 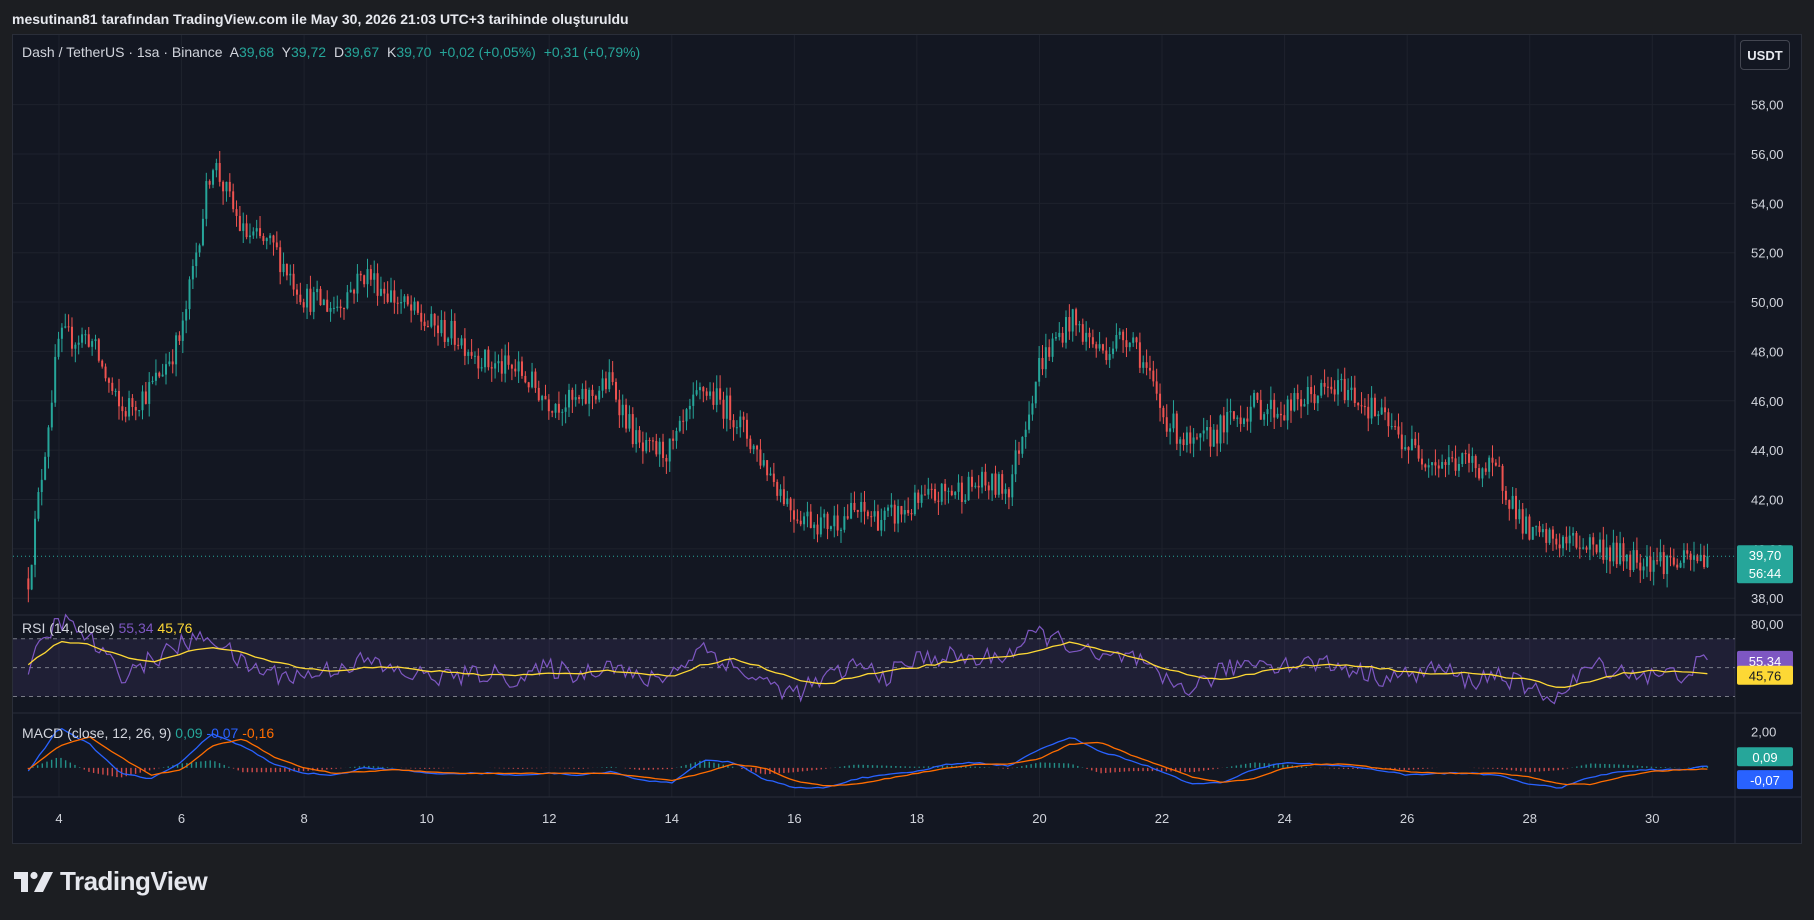 I want to click on macd-value-badge-text-0: 0,09, so click(x=1764, y=757).